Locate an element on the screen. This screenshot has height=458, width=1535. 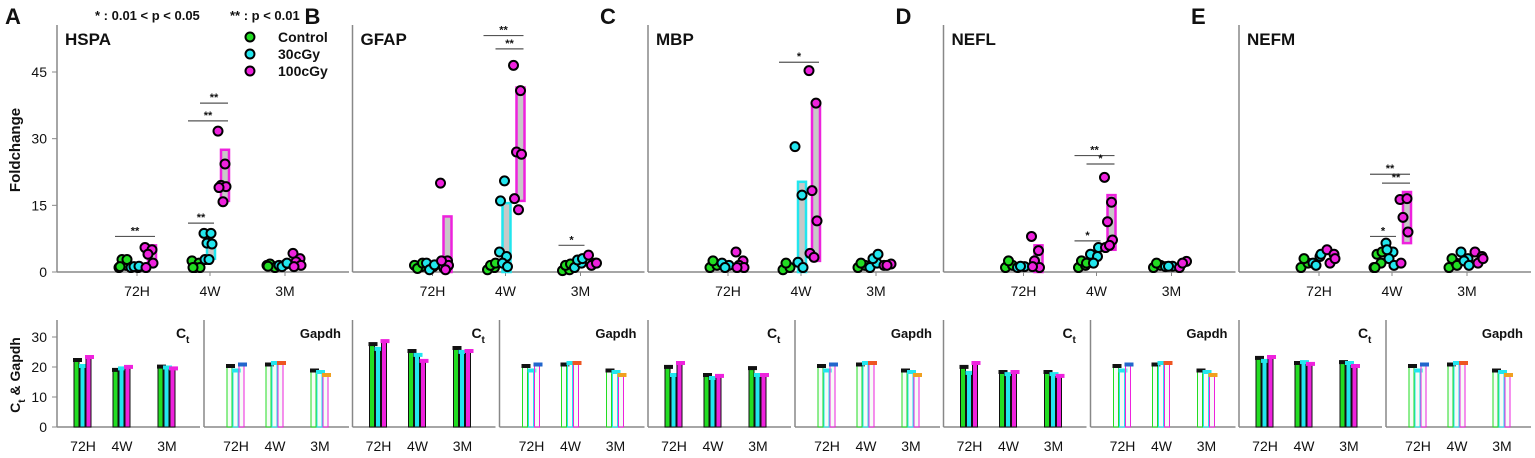
legend-label-30cGy: 30cGy is located at coordinates (299, 54).